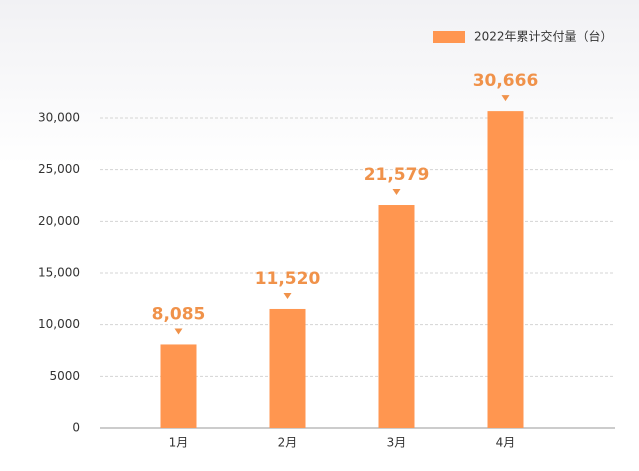 This screenshot has width=639, height=471. Describe the element at coordinates (288, 443) in the screenshot. I see `x-tick-label: 2月` at that location.